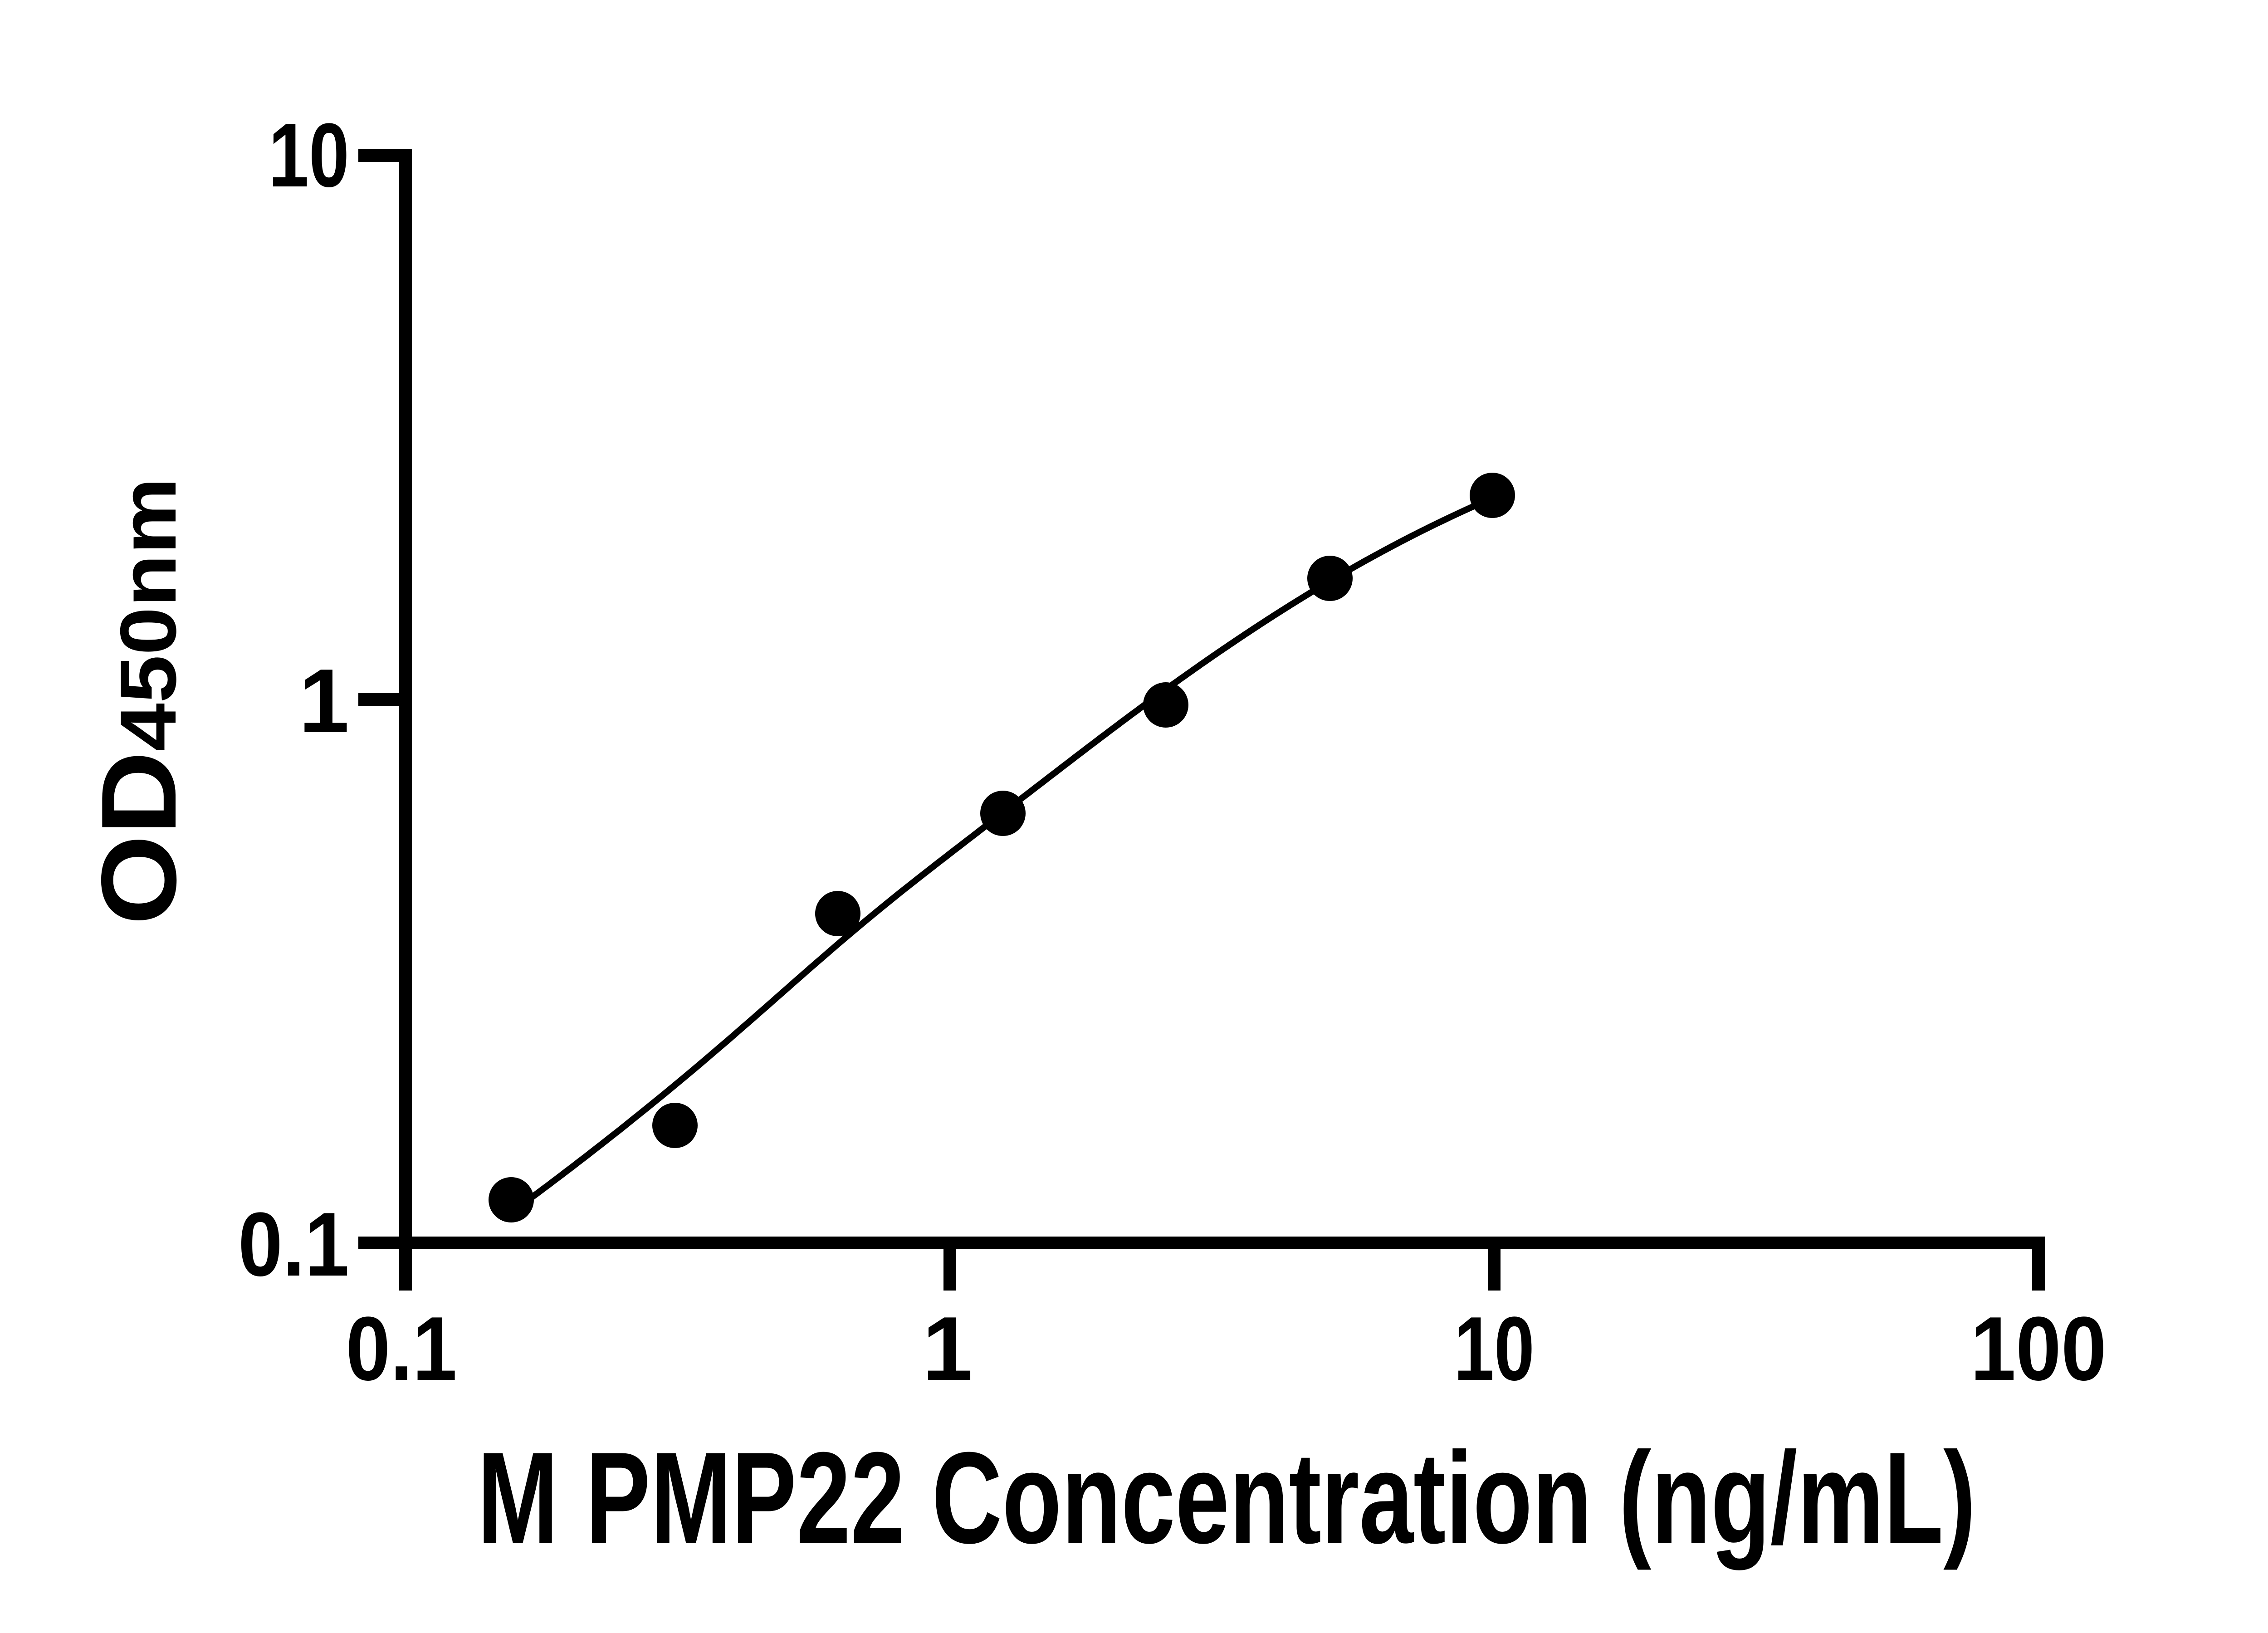  Describe the element at coordinates (1227, 1497) in the screenshot. I see `svg-text: M PMP22 Concentration (ng/mL)` at that location.